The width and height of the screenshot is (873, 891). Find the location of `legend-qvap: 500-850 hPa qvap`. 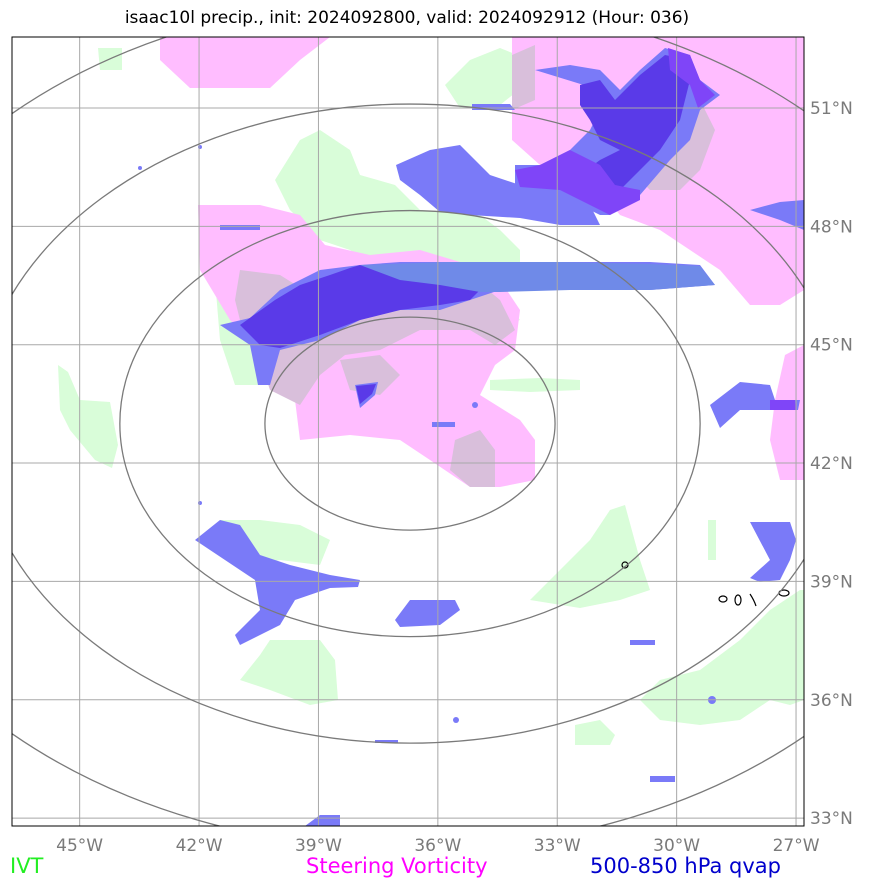

legend-qvap: 500-850 hPa qvap is located at coordinates (685, 866).